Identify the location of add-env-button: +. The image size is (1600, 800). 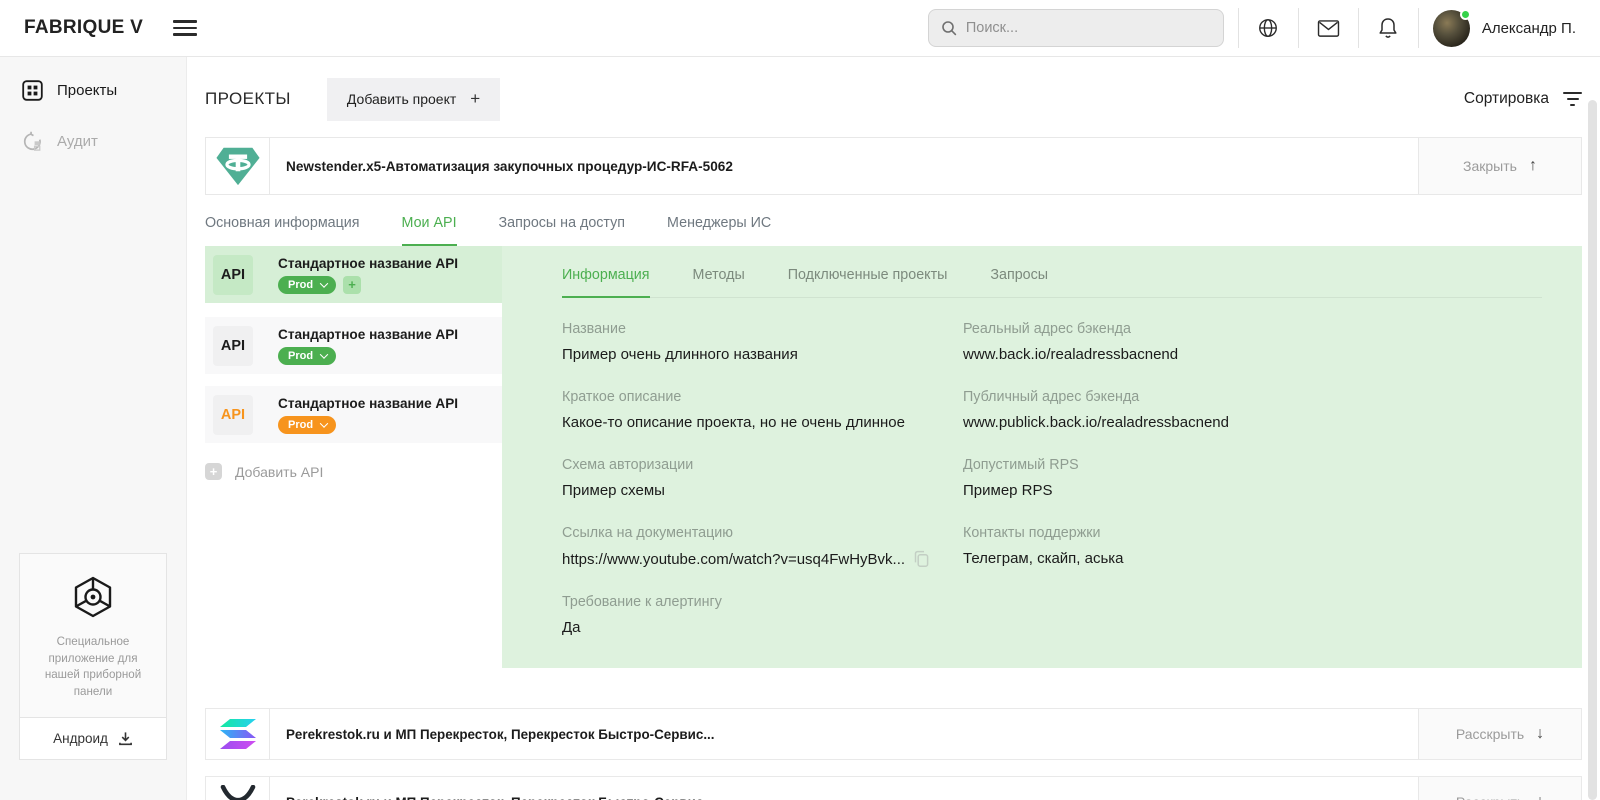
(352, 284).